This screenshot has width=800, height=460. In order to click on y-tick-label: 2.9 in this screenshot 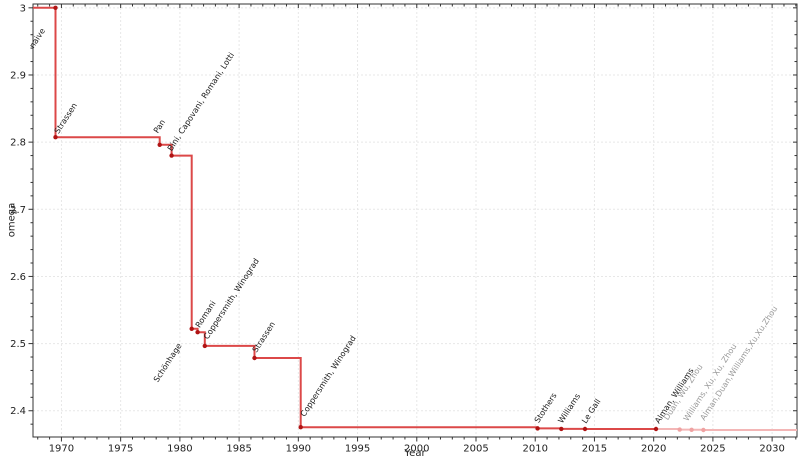, I will do `click(18, 75)`.